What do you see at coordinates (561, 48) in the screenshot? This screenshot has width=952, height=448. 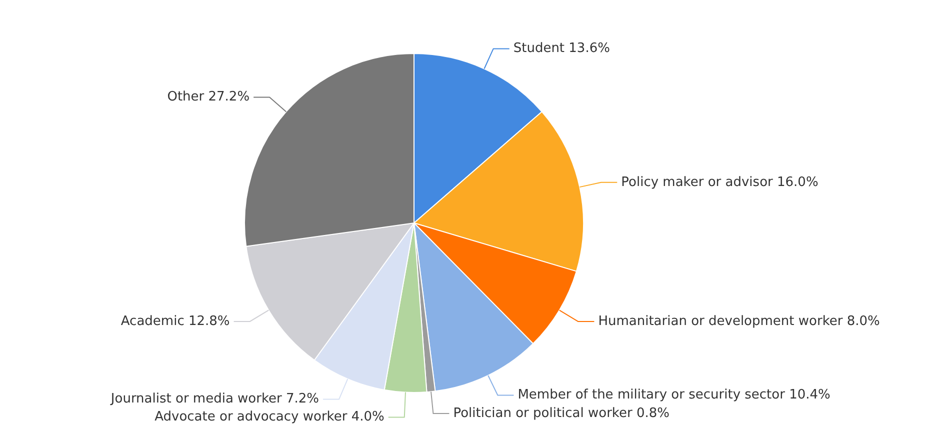 I see `slice-label: Student 13.6%` at bounding box center [561, 48].